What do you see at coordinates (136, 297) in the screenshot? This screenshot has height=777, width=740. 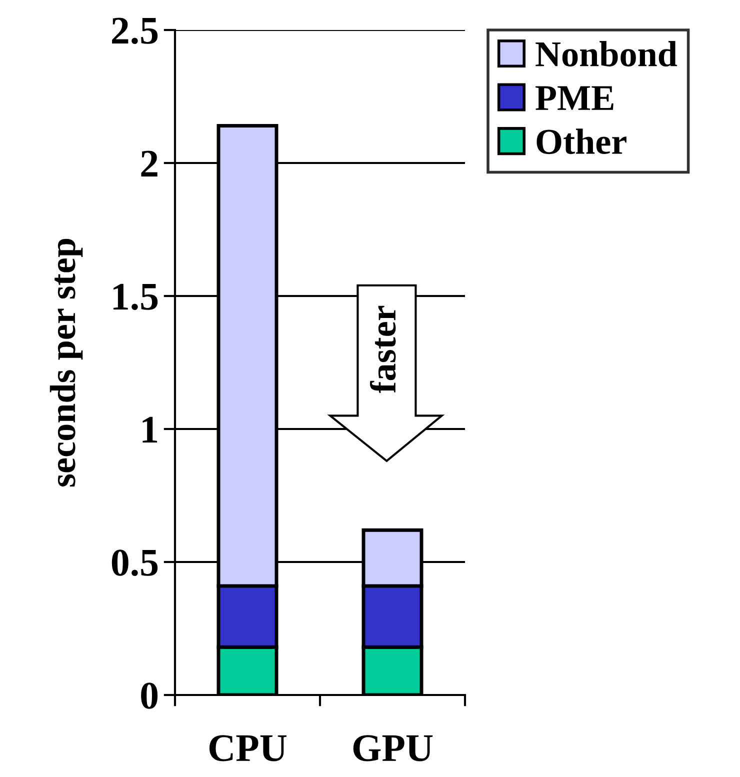 I see `y-tick-label: 1.5` at bounding box center [136, 297].